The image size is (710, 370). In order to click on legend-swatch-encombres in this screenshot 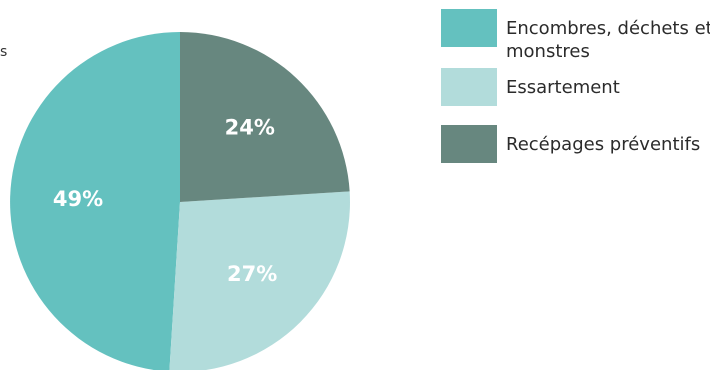, I will do `click(469, 28)`.